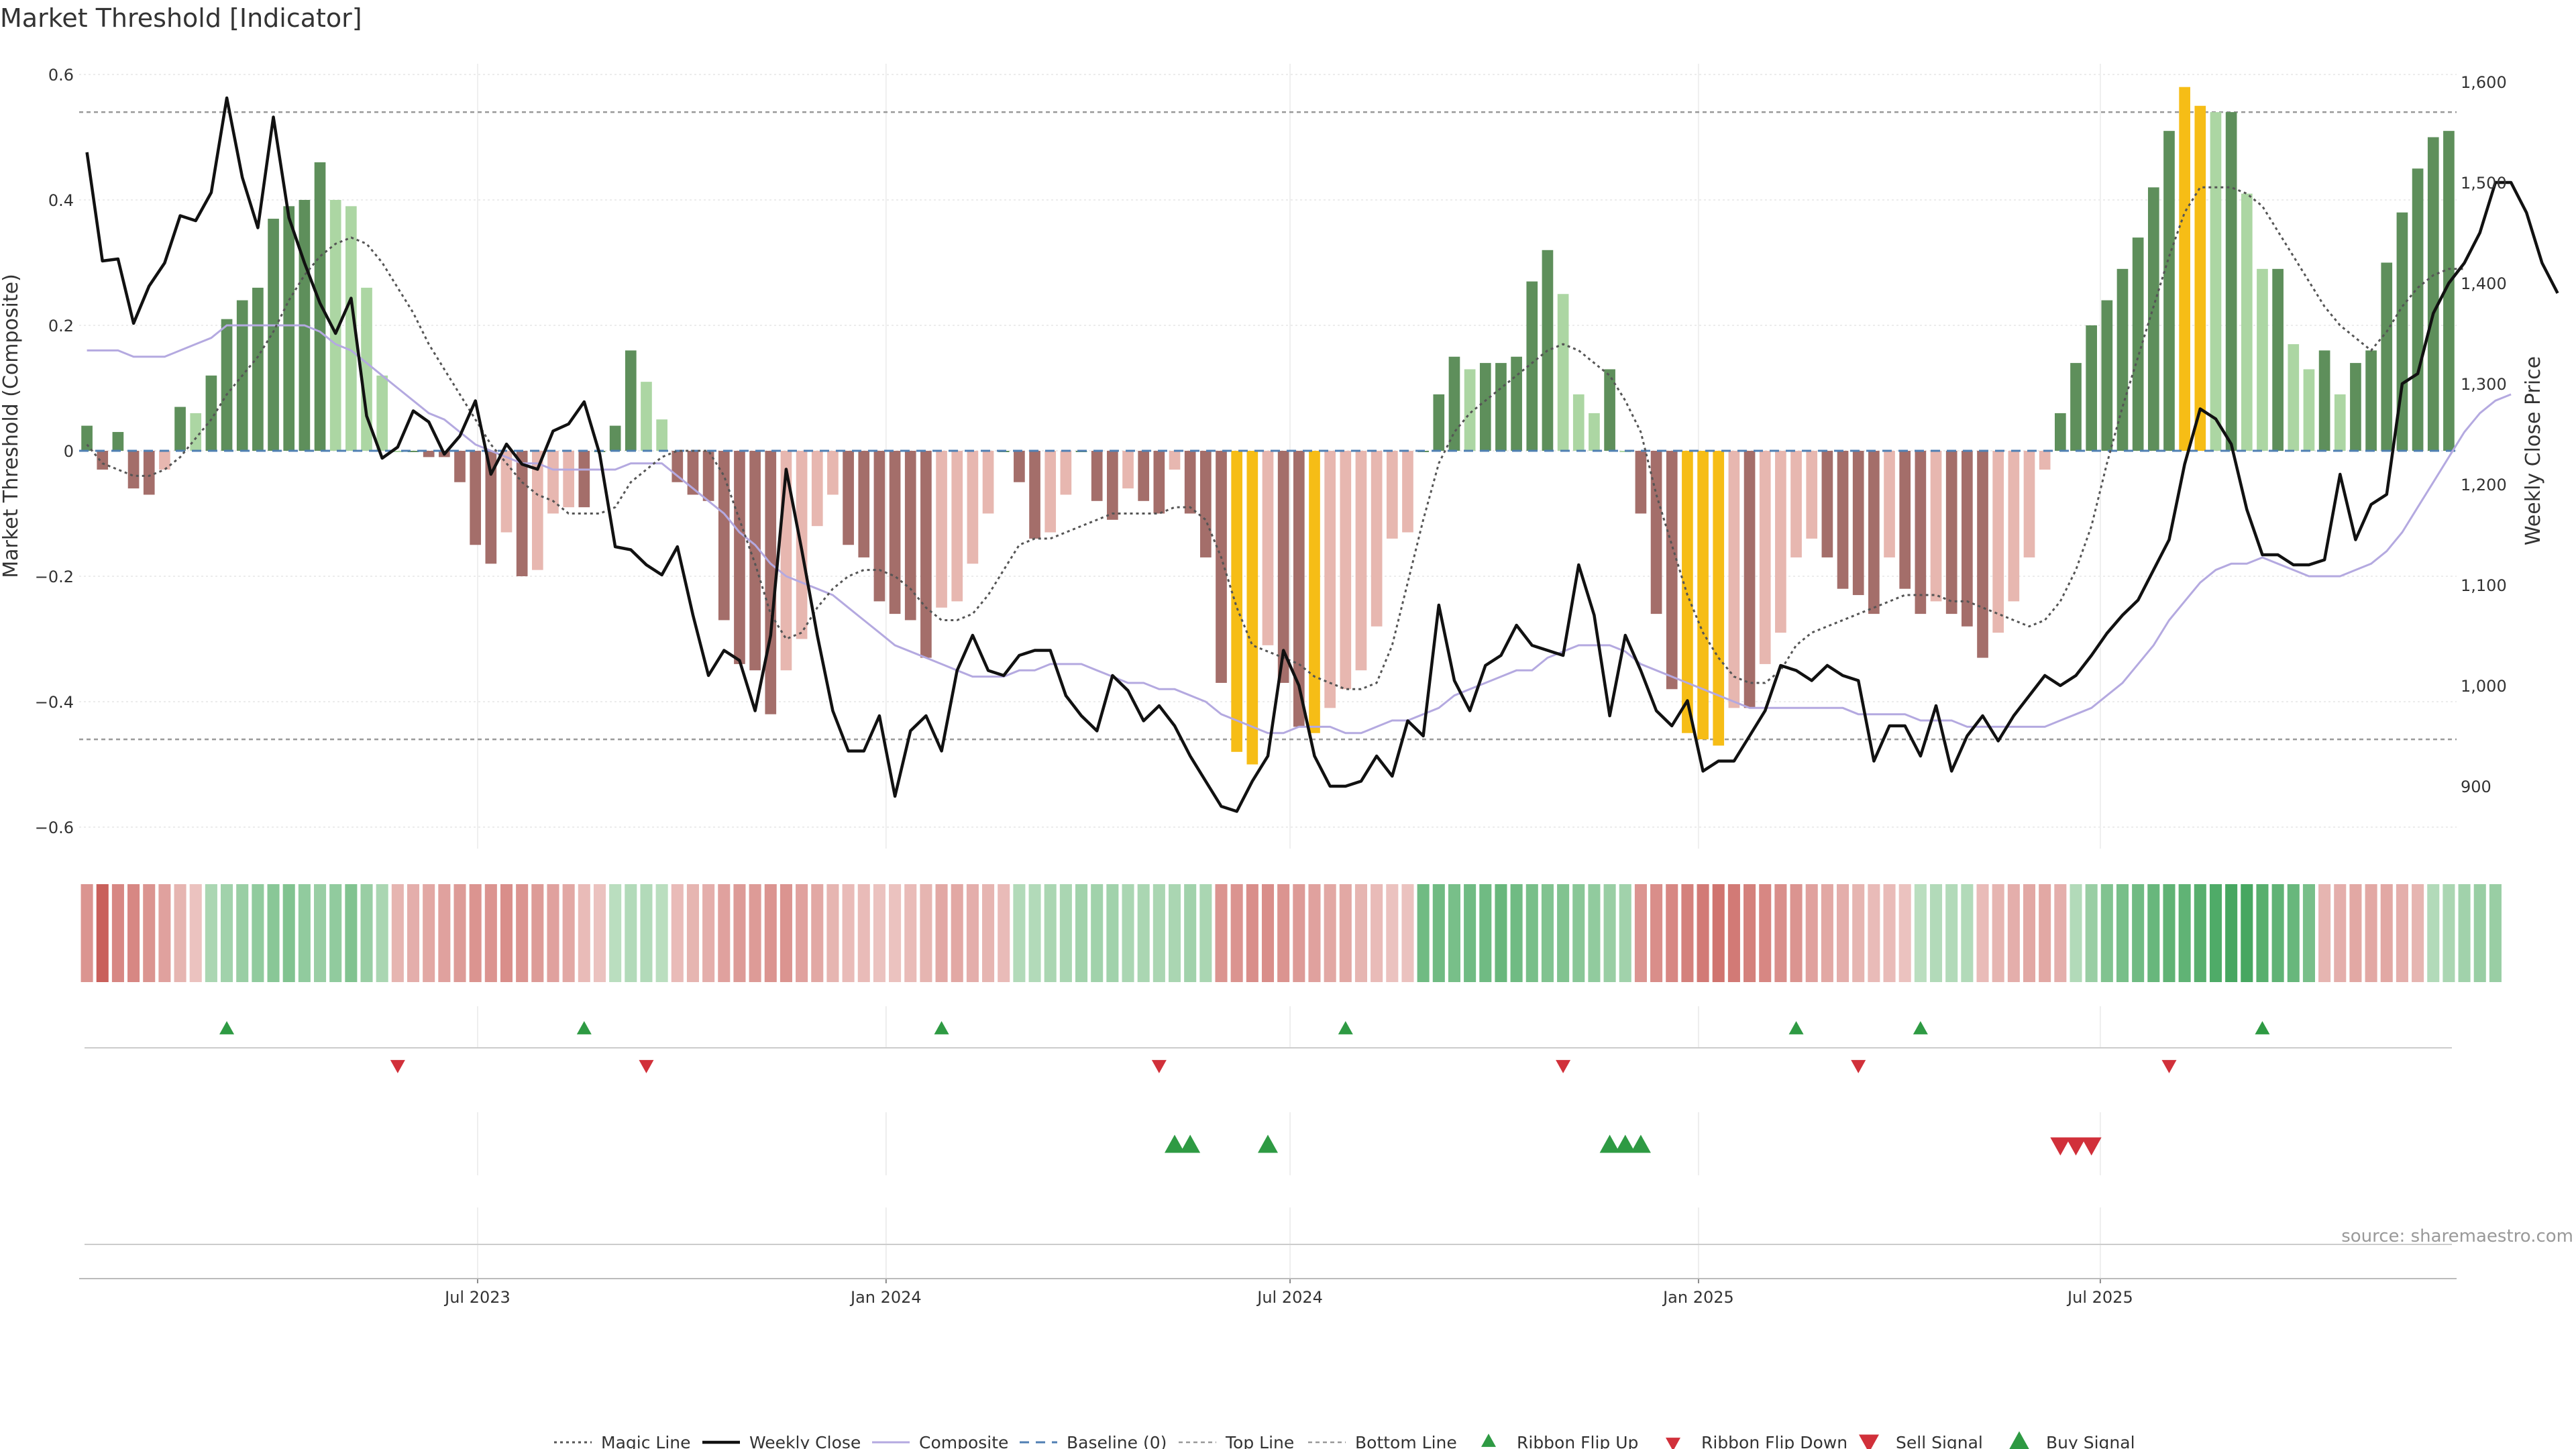  What do you see at coordinates (2484, 384) in the screenshot?
I see `y-tick-right: 1,300` at bounding box center [2484, 384].